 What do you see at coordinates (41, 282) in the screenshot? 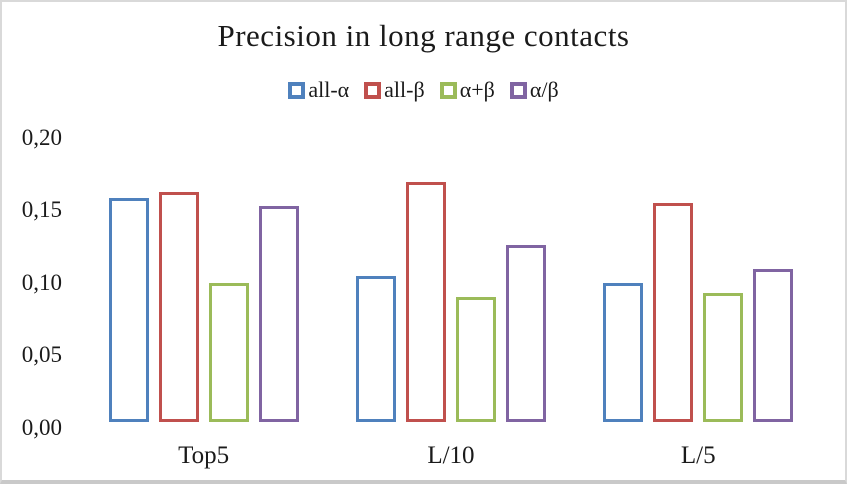
I see `y-axis-tick-label: 0,10` at bounding box center [41, 282].